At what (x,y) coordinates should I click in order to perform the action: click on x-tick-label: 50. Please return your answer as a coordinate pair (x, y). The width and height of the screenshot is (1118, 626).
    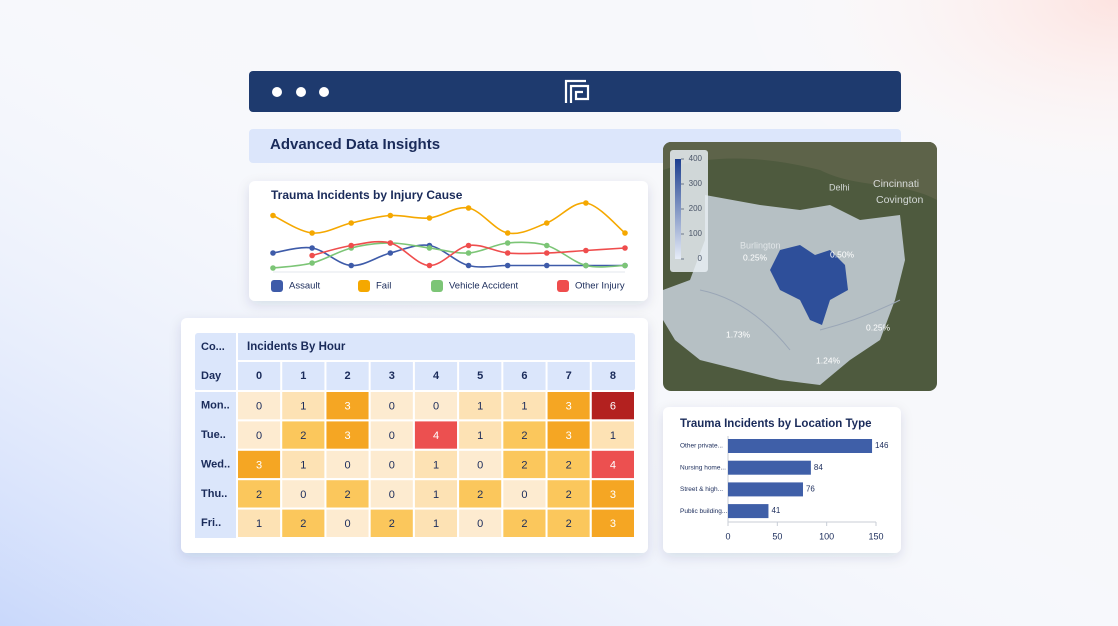
    Looking at the image, I should click on (777, 536).